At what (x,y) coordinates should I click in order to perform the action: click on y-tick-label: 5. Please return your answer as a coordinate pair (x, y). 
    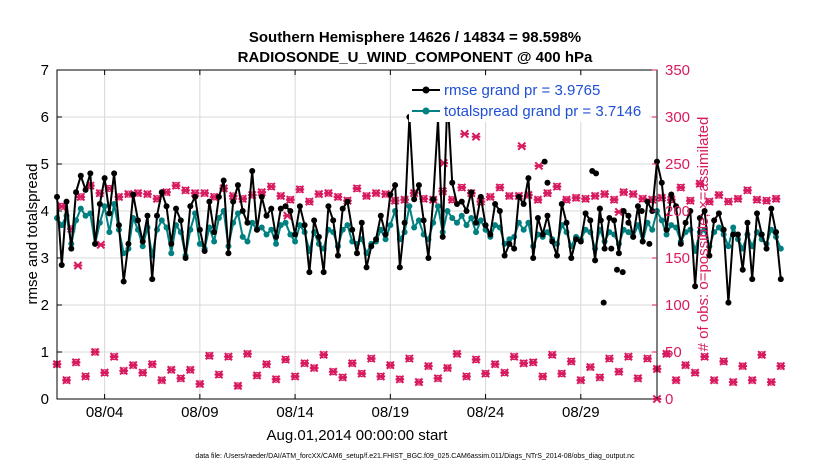
    Looking at the image, I should click on (45, 164).